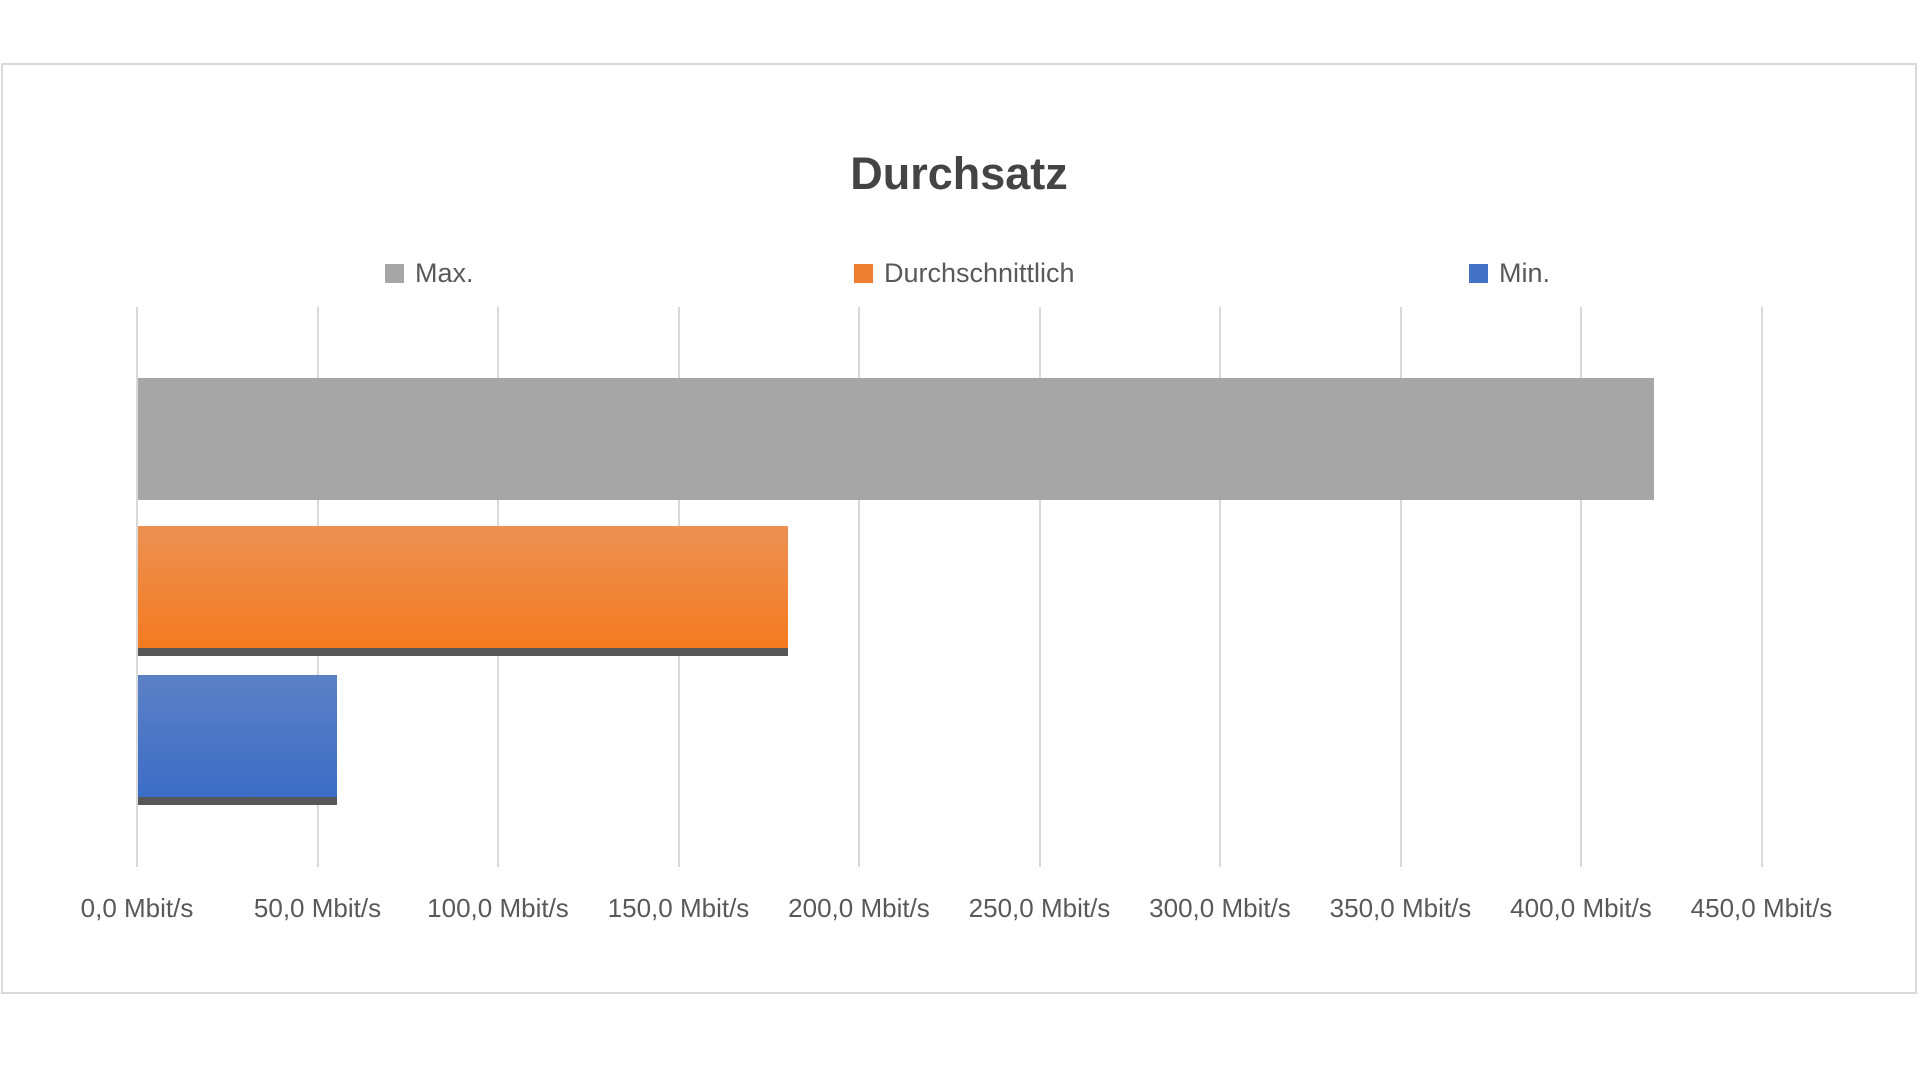 This screenshot has height=1080, width=1920. I want to click on x-axis-tick-label: 150,0 Mbit/s, so click(678, 908).